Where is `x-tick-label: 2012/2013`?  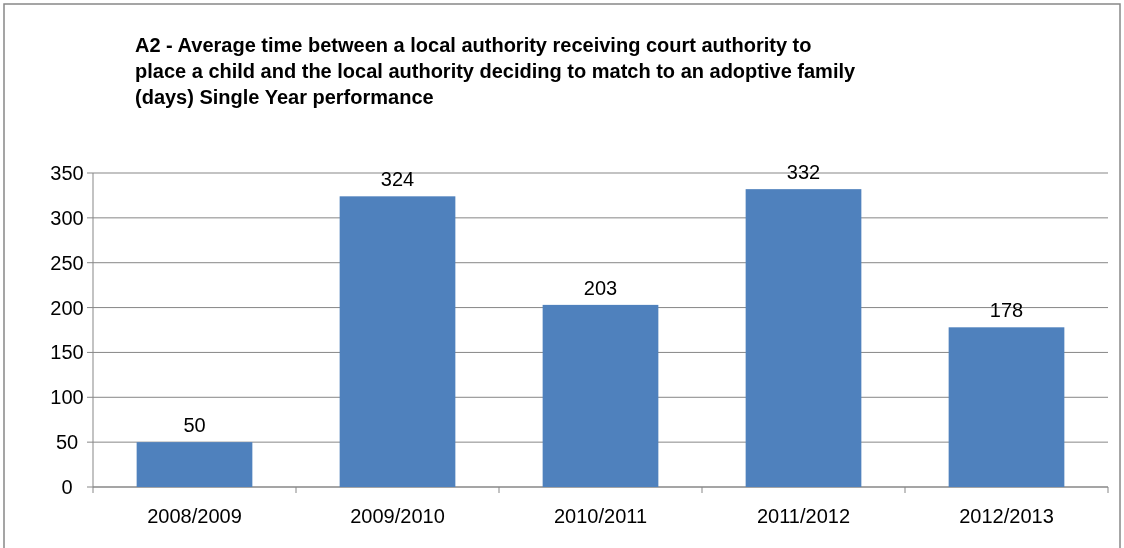
x-tick-label: 2012/2013 is located at coordinates (1006, 516).